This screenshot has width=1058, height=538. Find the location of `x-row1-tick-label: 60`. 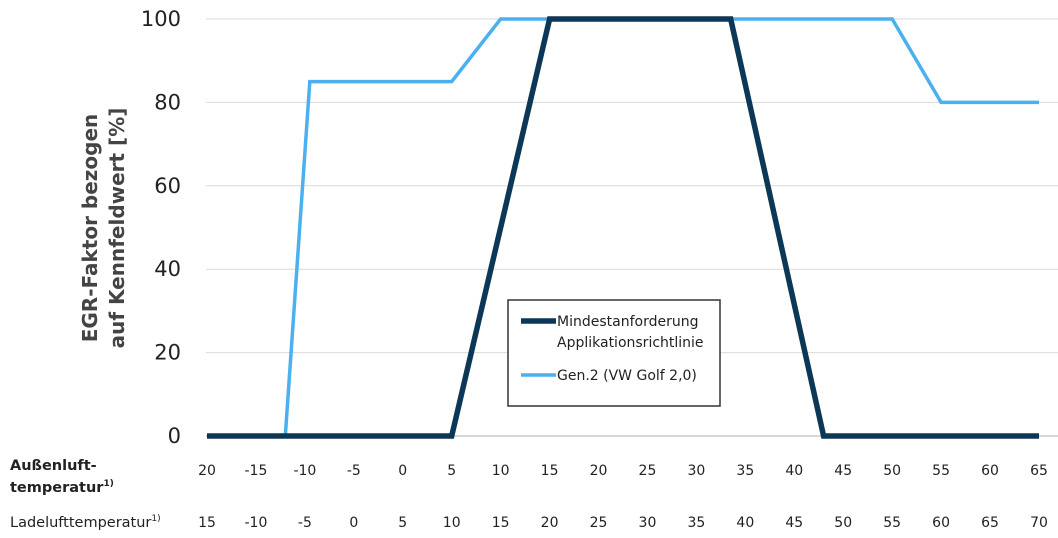

x-row1-tick-label: 60 is located at coordinates (990, 471).